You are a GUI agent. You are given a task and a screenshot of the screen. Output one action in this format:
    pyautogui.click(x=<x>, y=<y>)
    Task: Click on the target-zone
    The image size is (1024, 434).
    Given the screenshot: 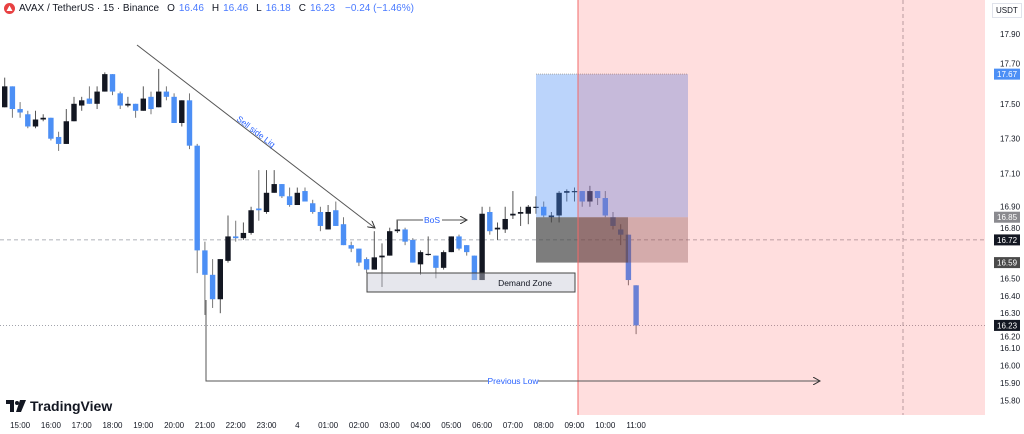 What is the action you would take?
    pyautogui.click(x=612, y=146)
    